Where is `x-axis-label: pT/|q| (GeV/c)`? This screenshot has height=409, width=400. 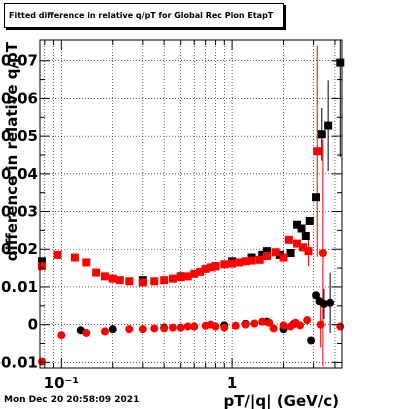
x-axis-label: pT/|q| (GeV/c) is located at coordinates (281, 400).